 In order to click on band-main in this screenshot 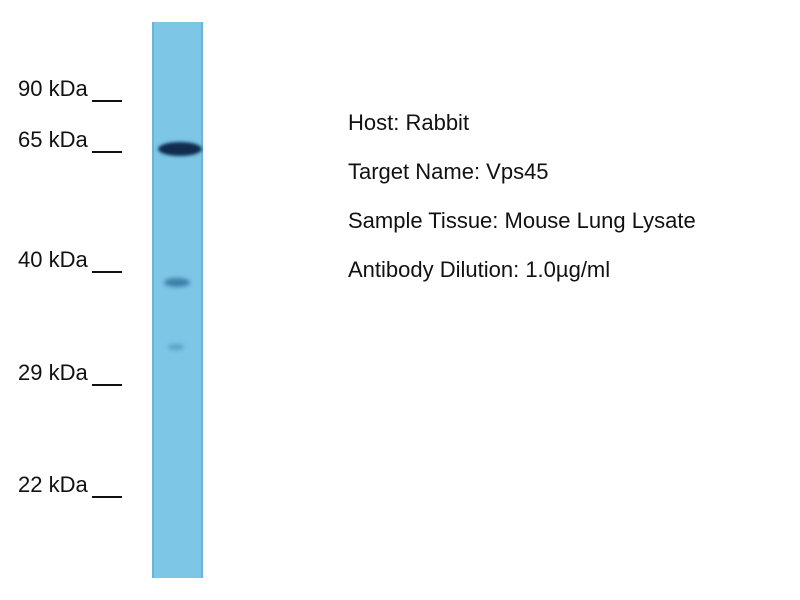, I will do `click(180, 149)`.